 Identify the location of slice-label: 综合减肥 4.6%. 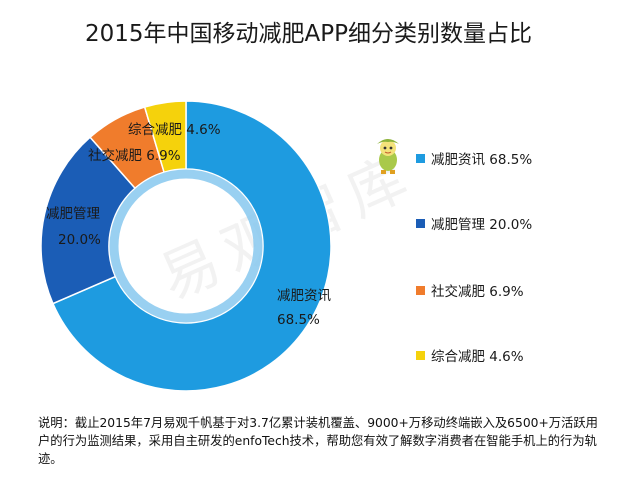
(174, 130).